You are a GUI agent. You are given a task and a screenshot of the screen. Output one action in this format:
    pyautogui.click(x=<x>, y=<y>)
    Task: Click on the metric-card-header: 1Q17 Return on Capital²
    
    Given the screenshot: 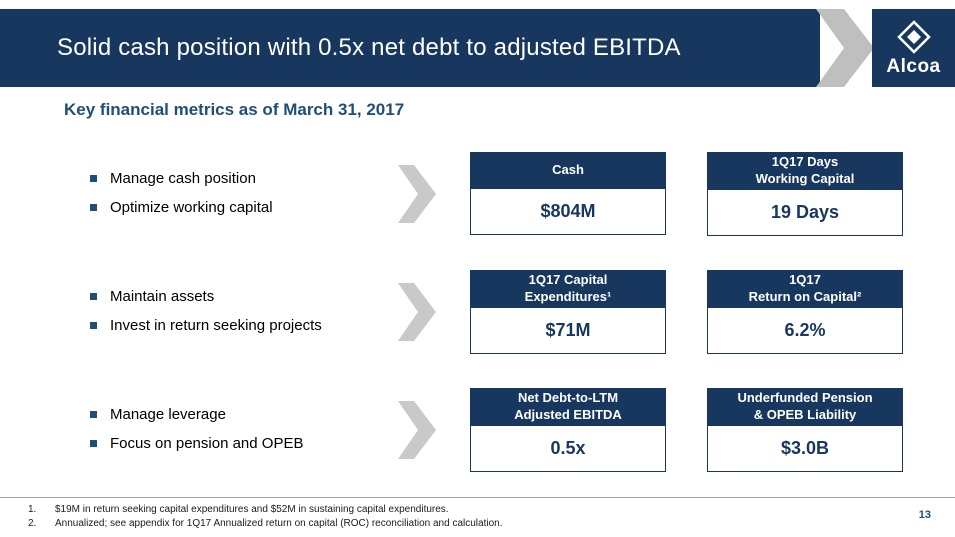 What is the action you would take?
    pyautogui.click(x=805, y=289)
    